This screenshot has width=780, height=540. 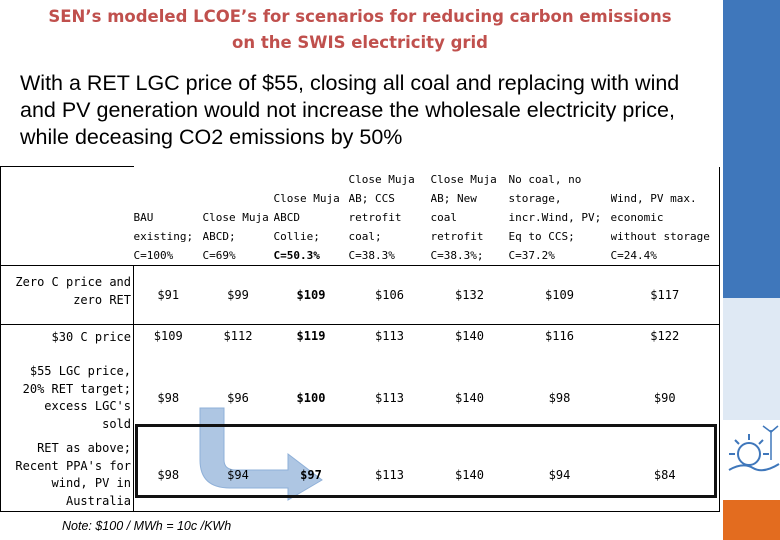 I want to click on column-header-line: ABCD, so click(x=287, y=217).